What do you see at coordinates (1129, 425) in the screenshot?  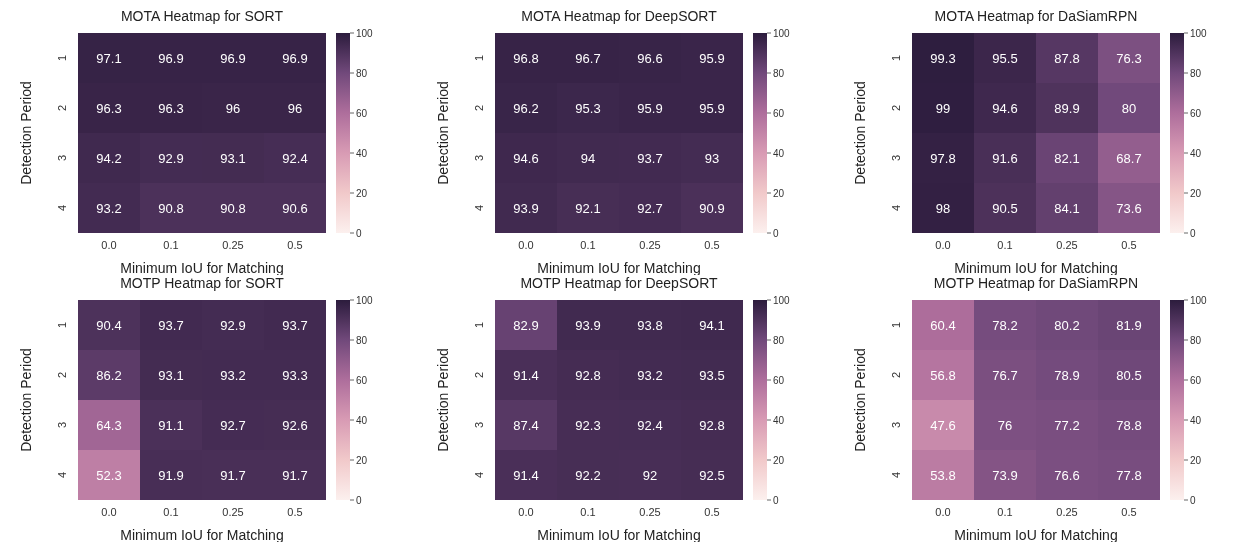 I see `data-label: 78.8` at bounding box center [1129, 425].